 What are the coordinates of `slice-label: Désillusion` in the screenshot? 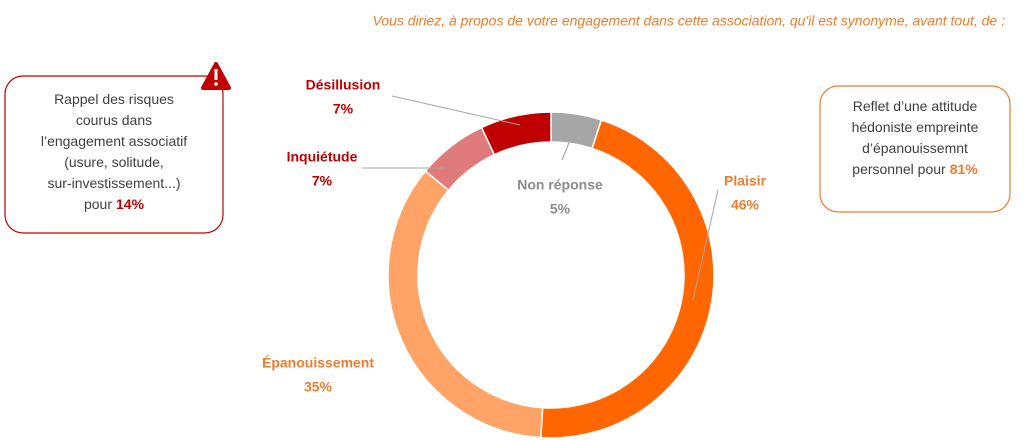 It's located at (343, 85).